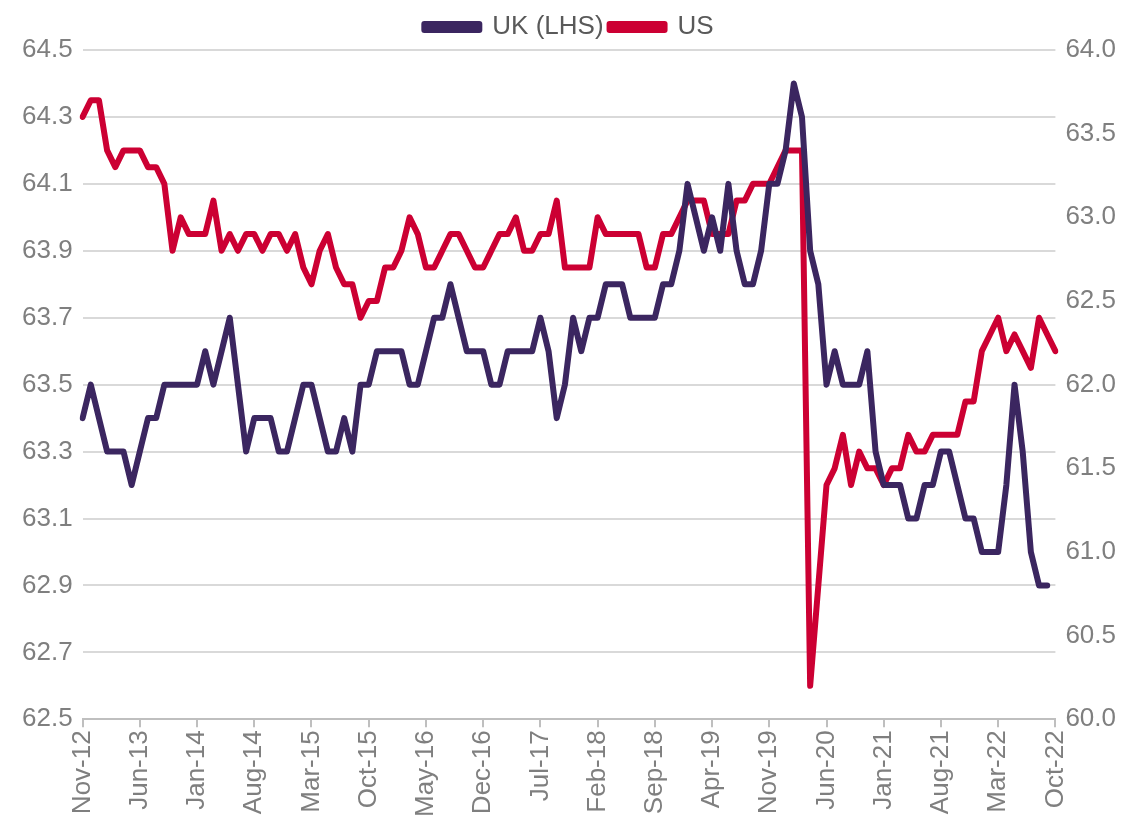 The image size is (1142, 832). What do you see at coordinates (767, 772) in the screenshot?
I see `x-tick-label: Nov-19` at bounding box center [767, 772].